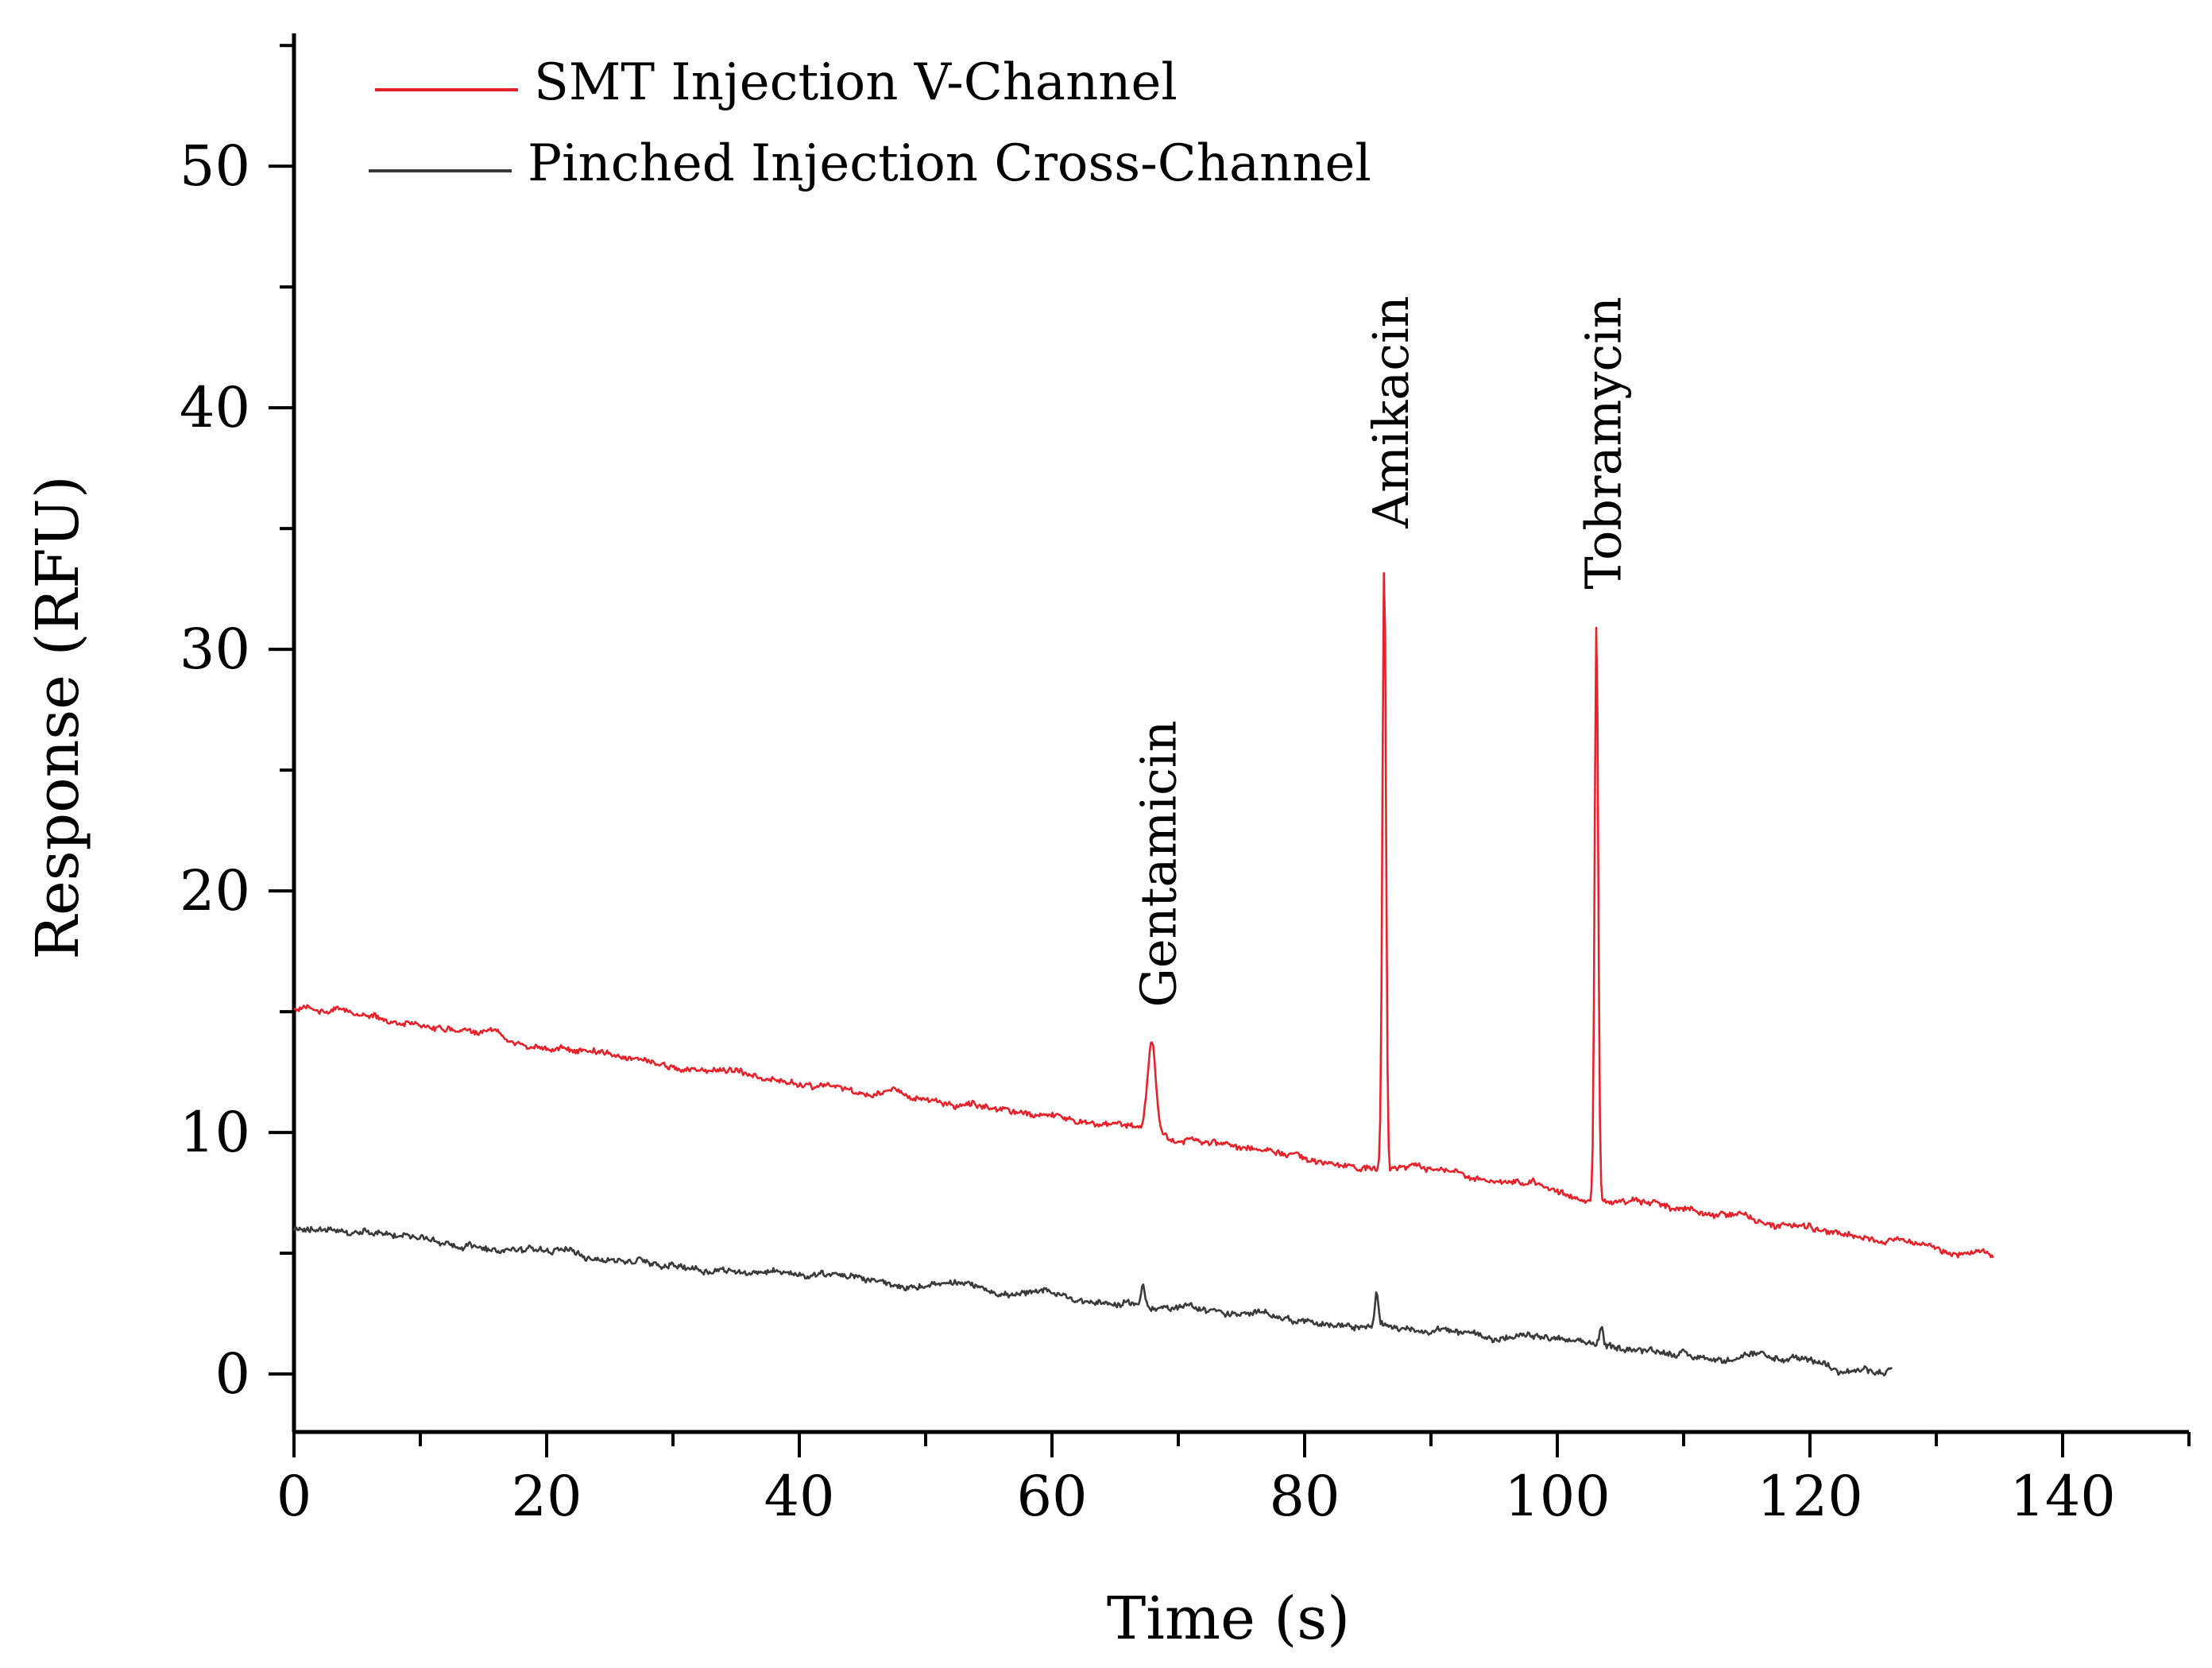 This screenshot has height=1668, width=2212. Describe the element at coordinates (215, 649) in the screenshot. I see `y-tick-label: 30` at that location.